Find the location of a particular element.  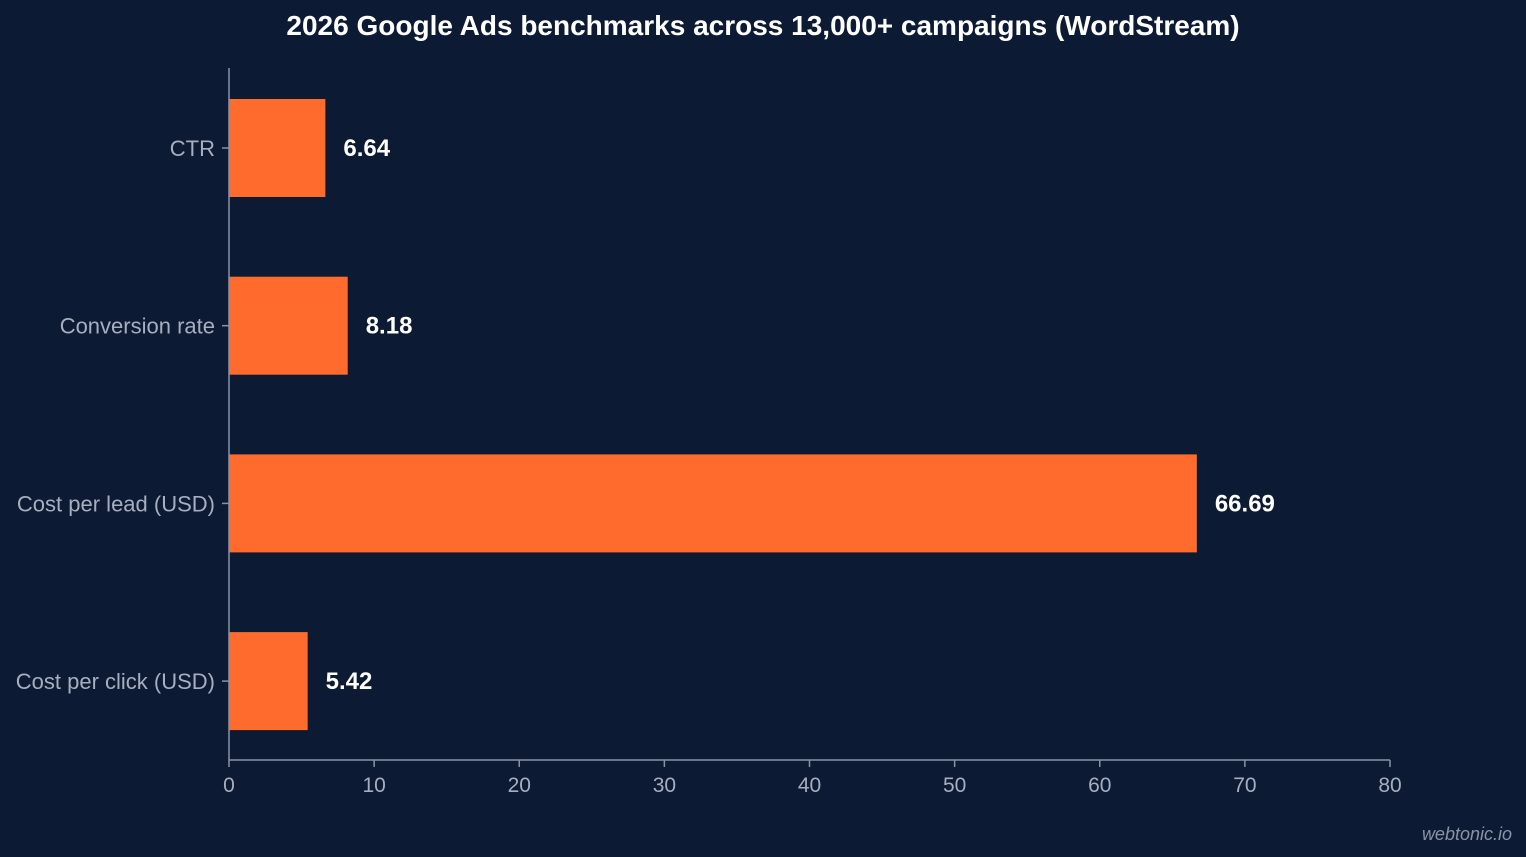

watermark: webtonic.io is located at coordinates (1466, 834).